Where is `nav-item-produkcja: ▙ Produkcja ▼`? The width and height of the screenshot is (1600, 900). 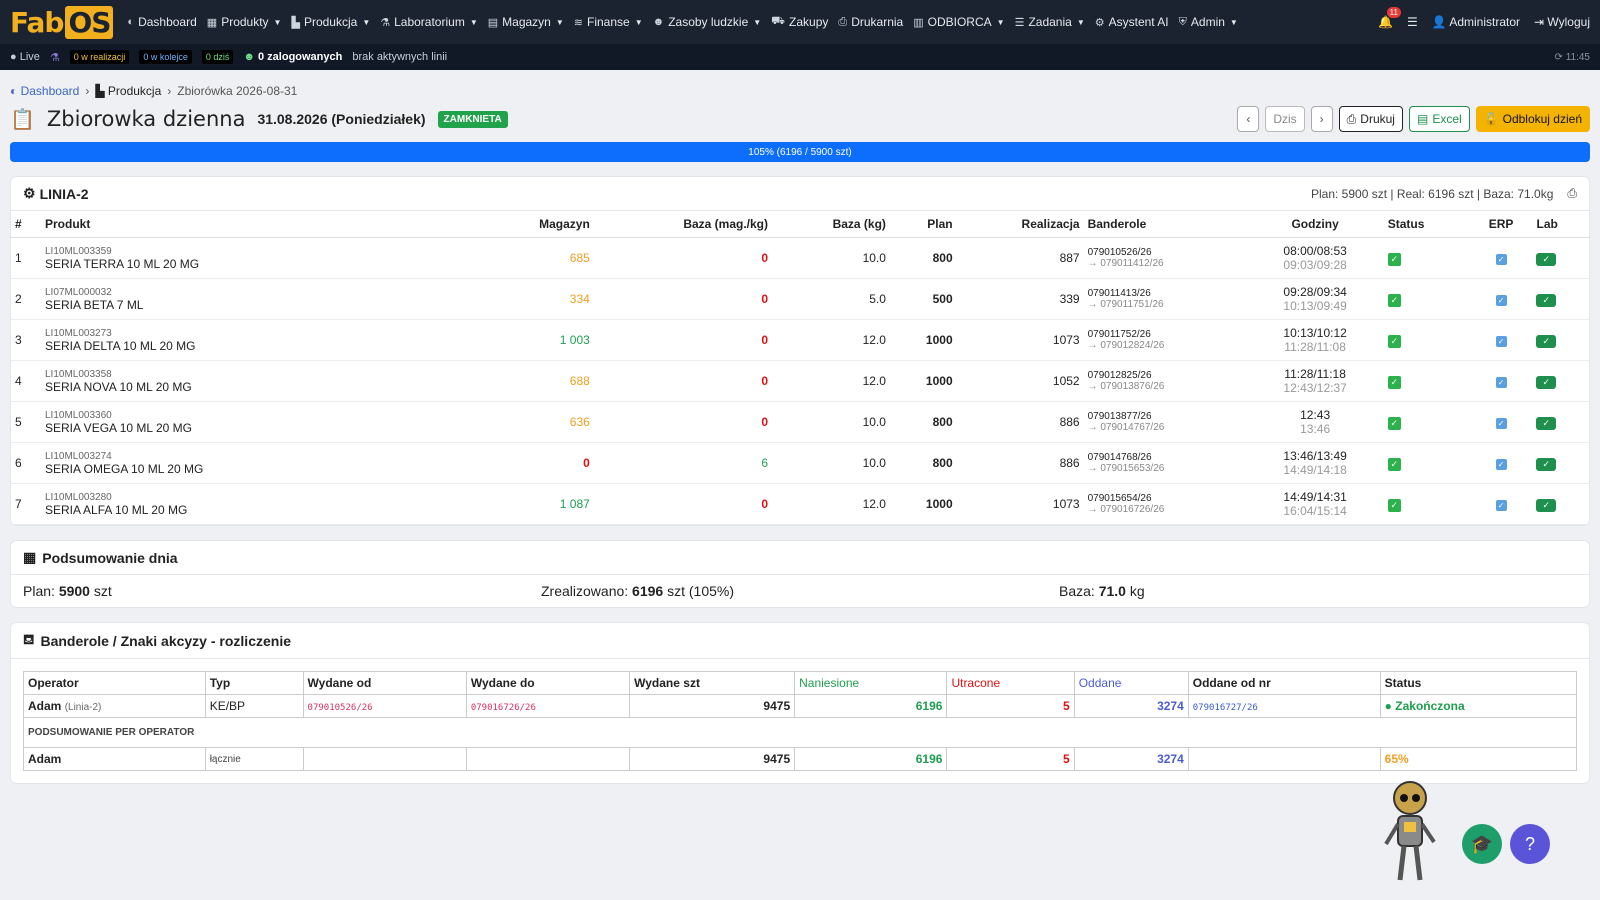 nav-item-produkcja: ▙ Produkcja ▼ is located at coordinates (331, 22).